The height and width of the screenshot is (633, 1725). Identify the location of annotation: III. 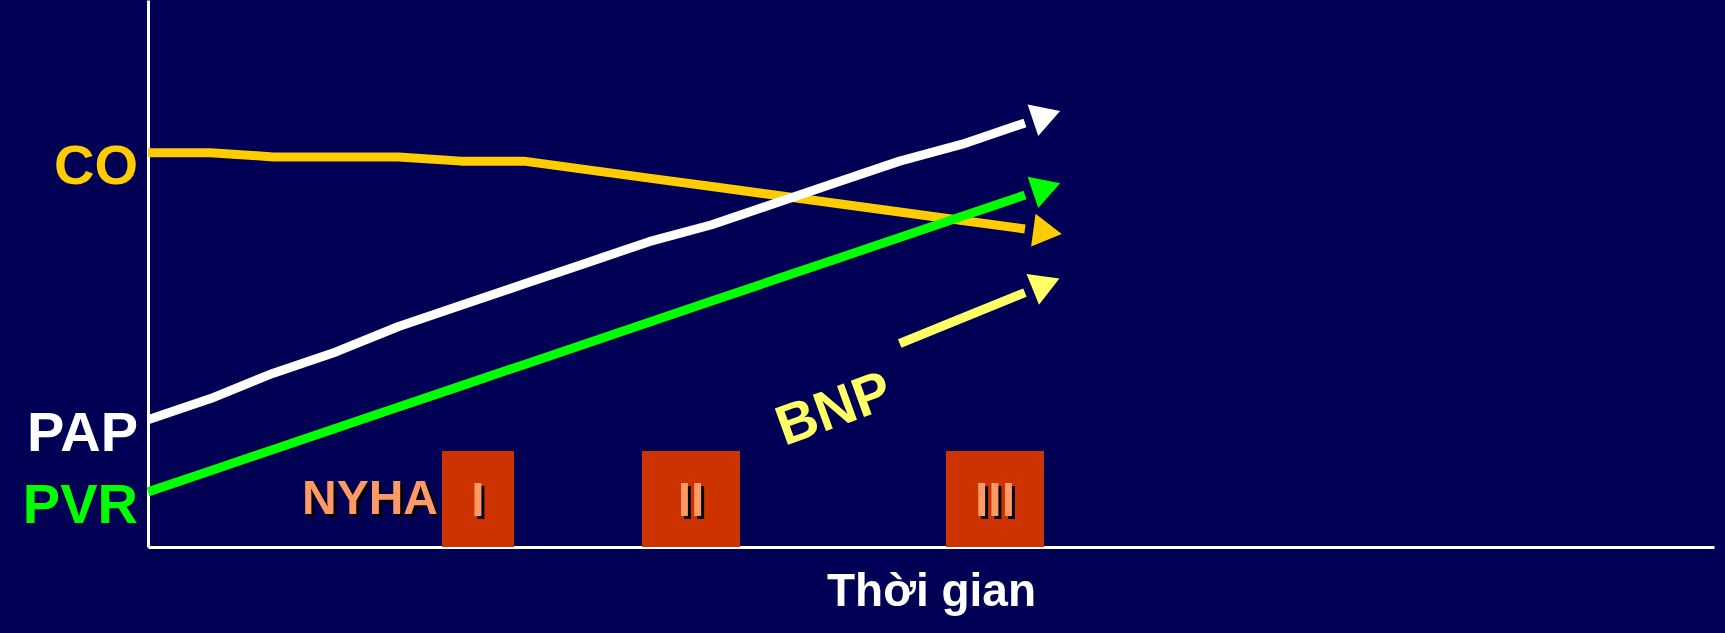
(994, 499).